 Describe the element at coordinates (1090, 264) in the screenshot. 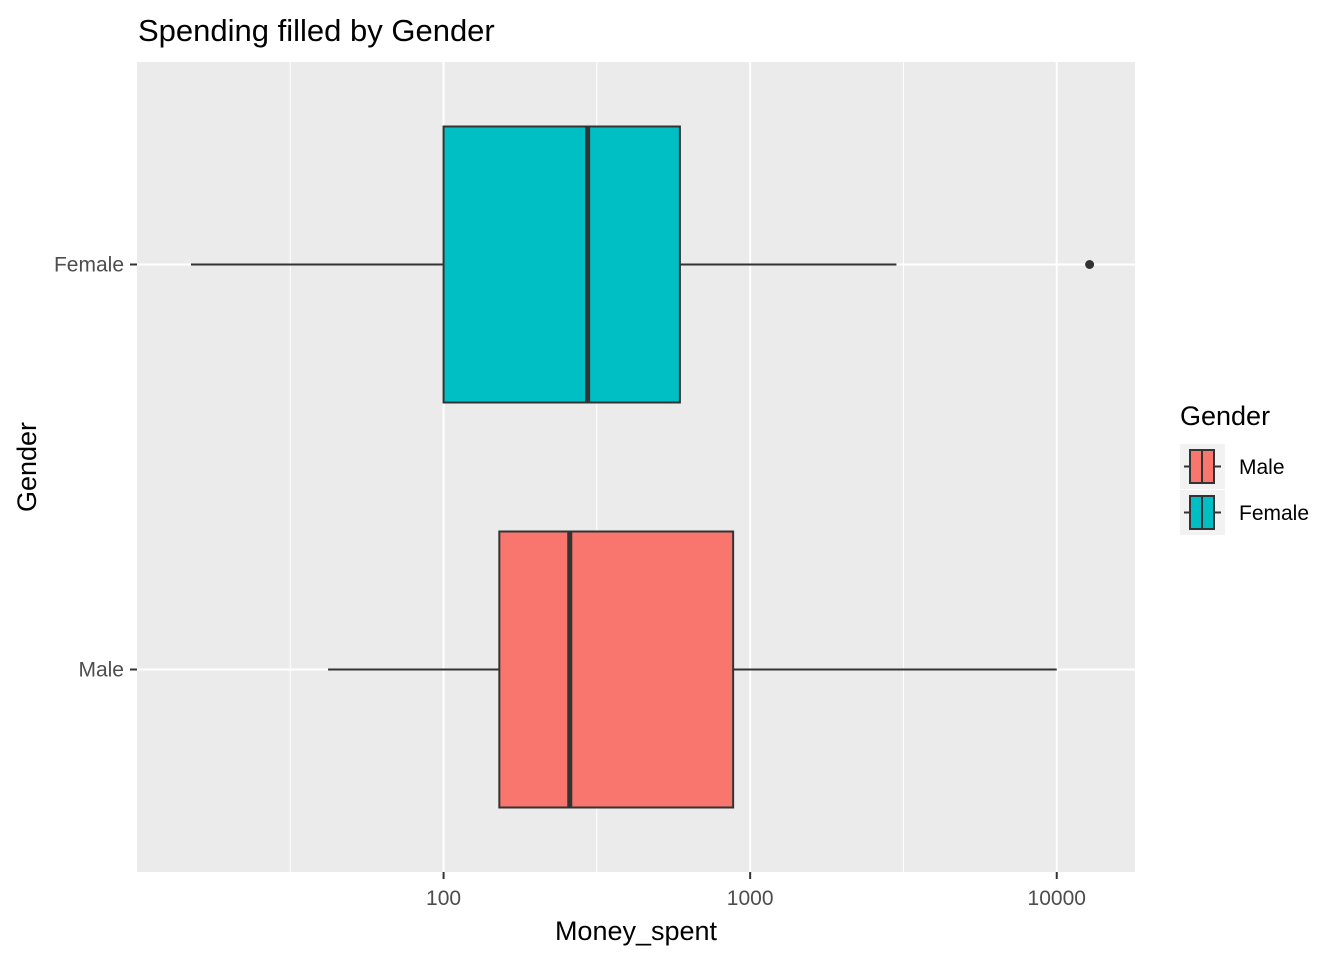

I see `outlier-point` at that location.